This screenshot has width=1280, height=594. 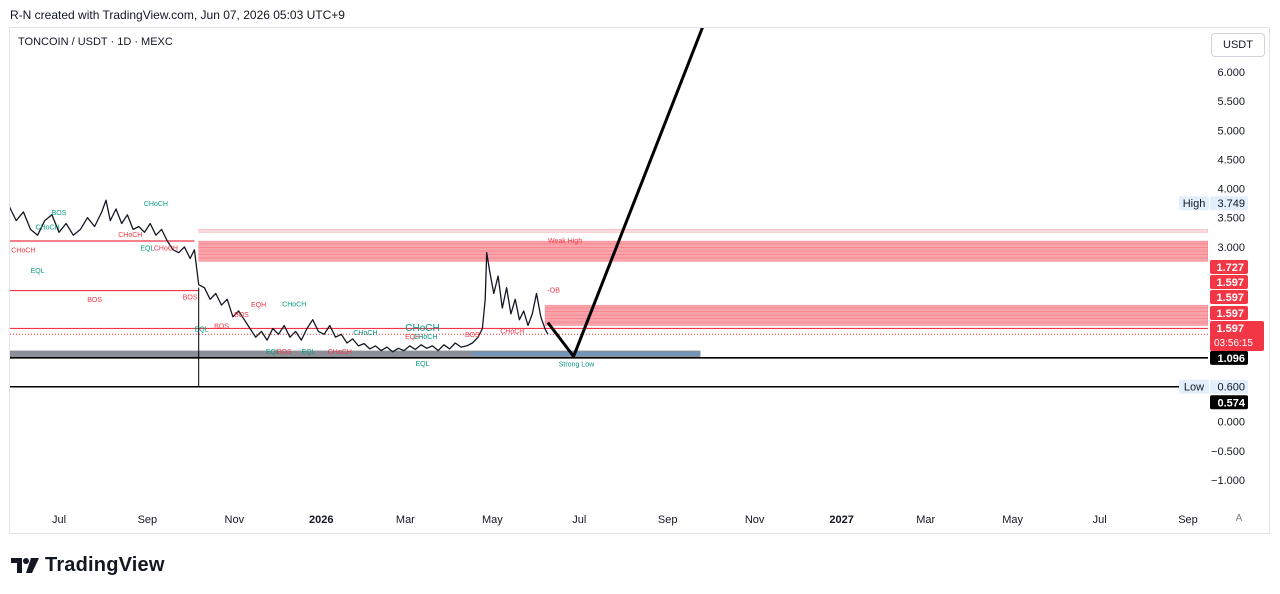 I want to click on tradingview-logo-icon, so click(x=25, y=565).